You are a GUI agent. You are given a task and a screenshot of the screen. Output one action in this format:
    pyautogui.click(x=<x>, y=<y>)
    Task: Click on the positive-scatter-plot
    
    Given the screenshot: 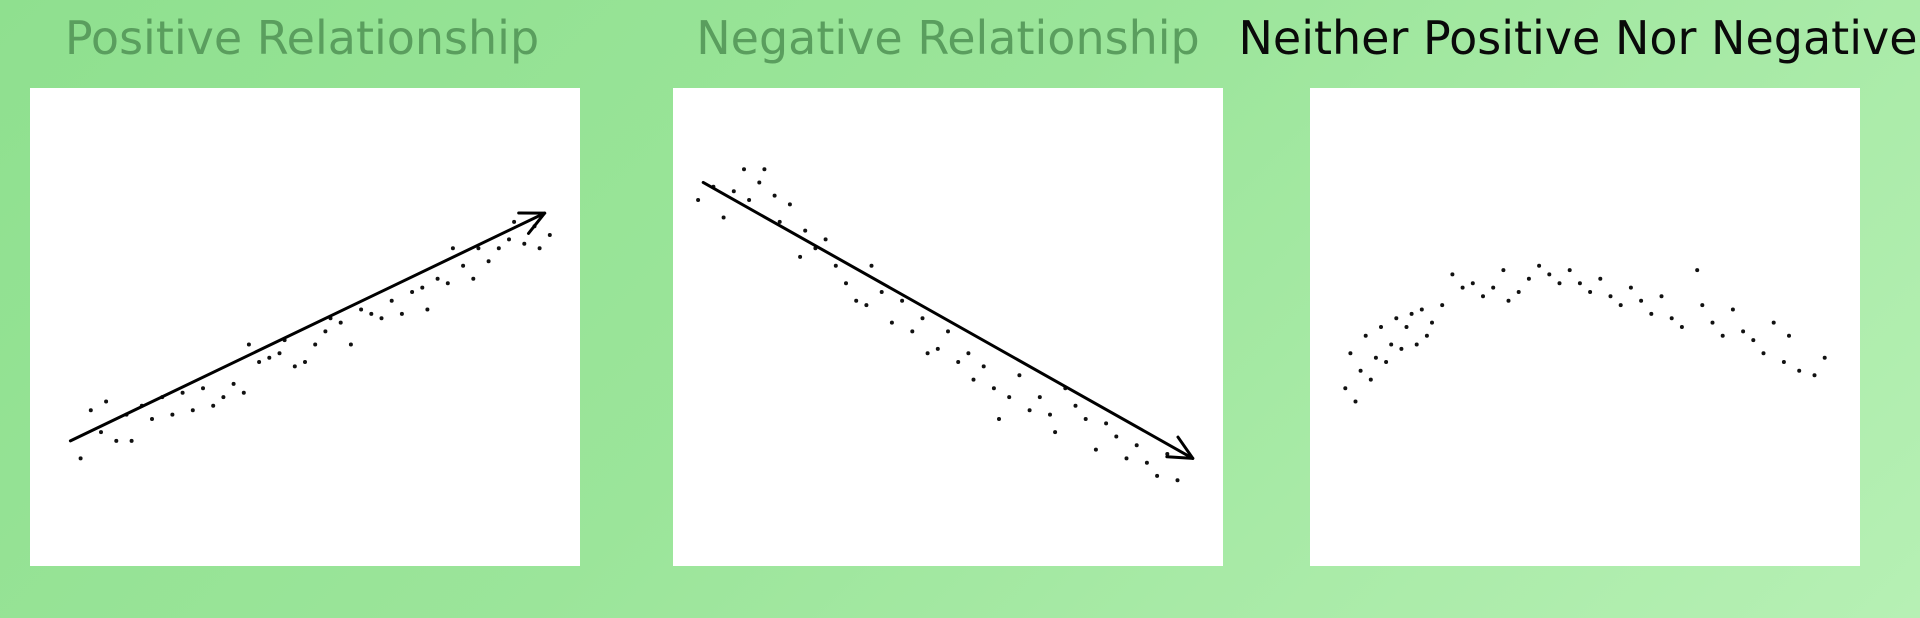 What is the action you would take?
    pyautogui.click(x=310, y=336)
    